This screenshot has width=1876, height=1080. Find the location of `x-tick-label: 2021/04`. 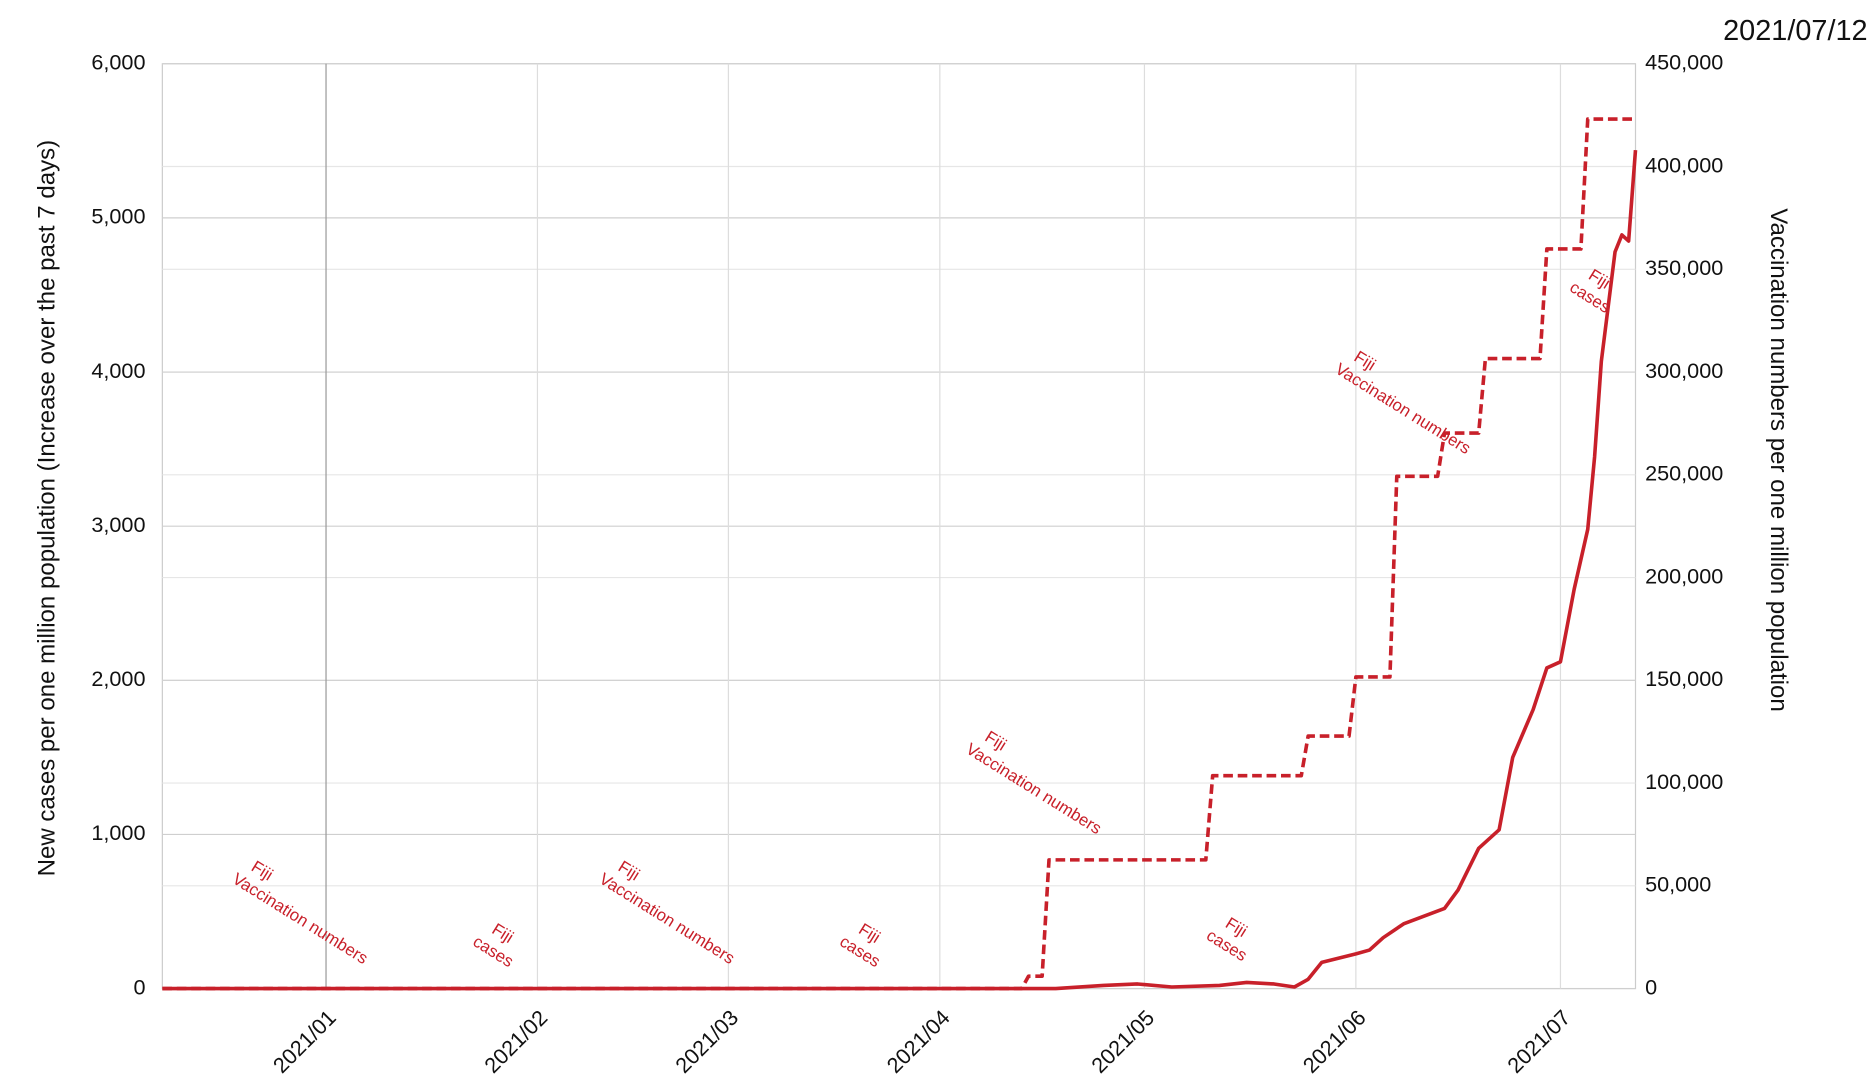

x-tick-label: 2021/04 is located at coordinates (918, 1041).